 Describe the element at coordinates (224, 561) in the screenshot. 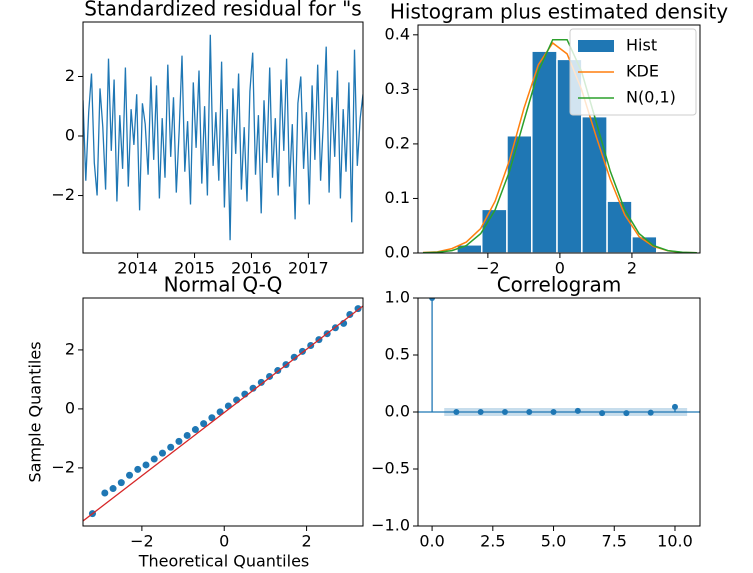

I see `x-axis-label: Theoretical Quantiles` at that location.